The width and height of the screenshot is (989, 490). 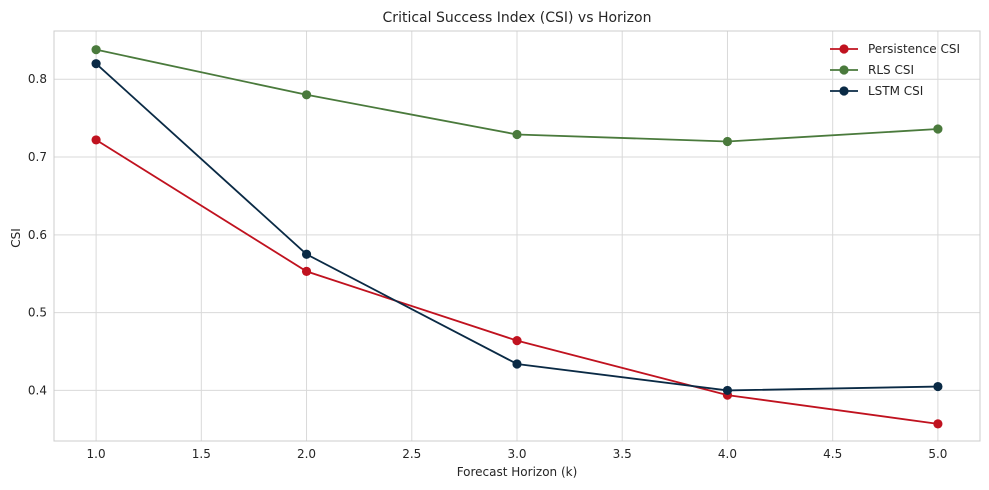 What do you see at coordinates (37, 79) in the screenshot?
I see `y-tick-label: 0.8` at bounding box center [37, 79].